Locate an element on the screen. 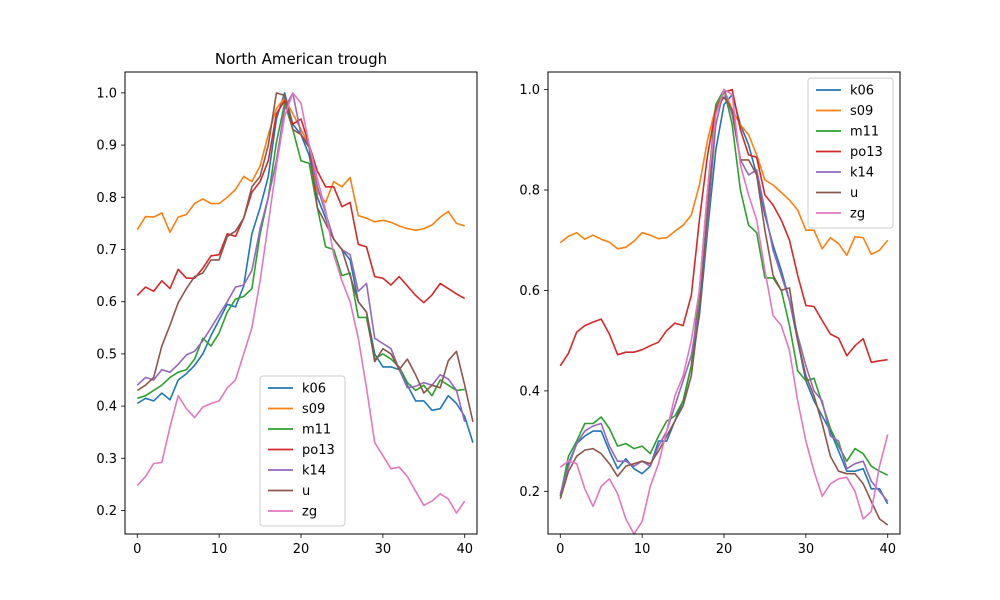 The width and height of the screenshot is (1000, 600). right-x-tick-label: 20 is located at coordinates (724, 549).